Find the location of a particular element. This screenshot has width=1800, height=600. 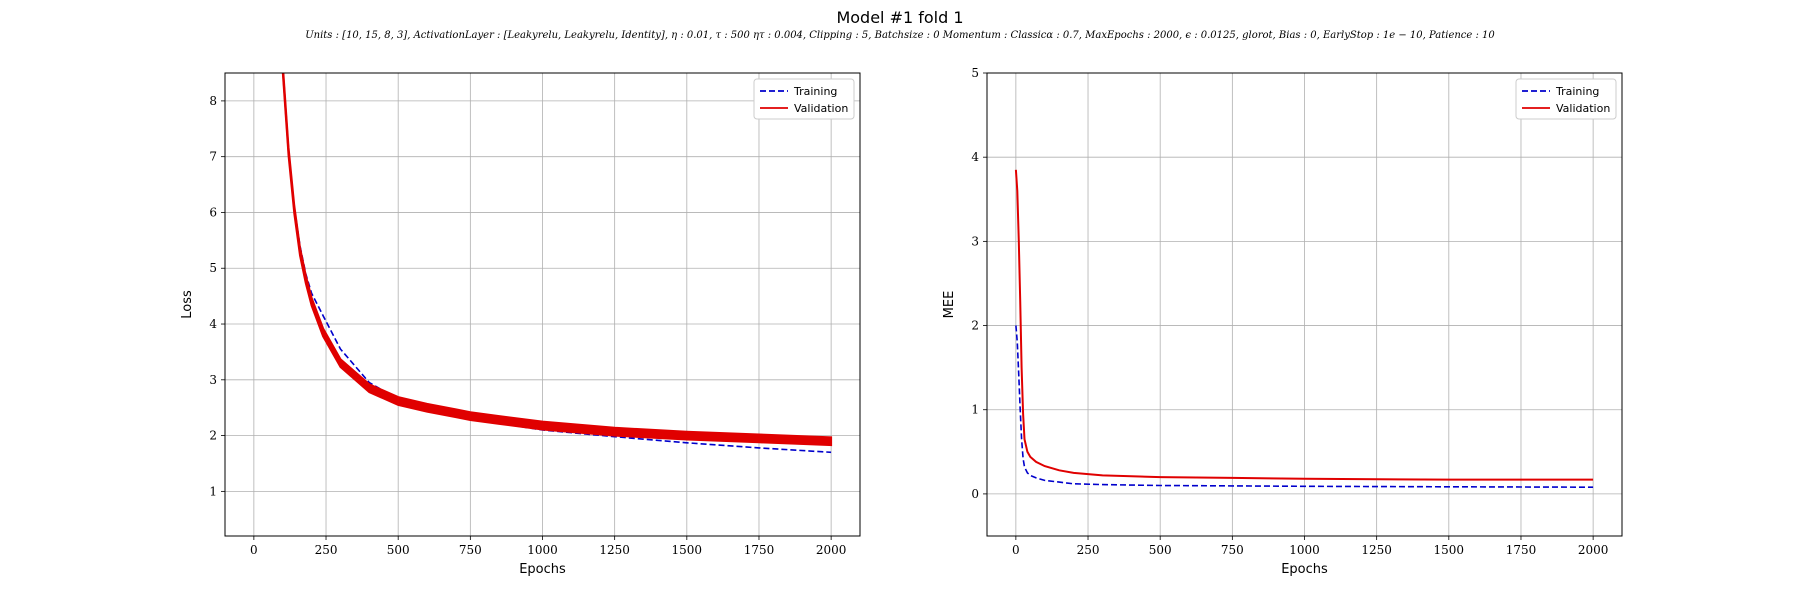

loss-legend-label-training: Training is located at coordinates (815, 91).